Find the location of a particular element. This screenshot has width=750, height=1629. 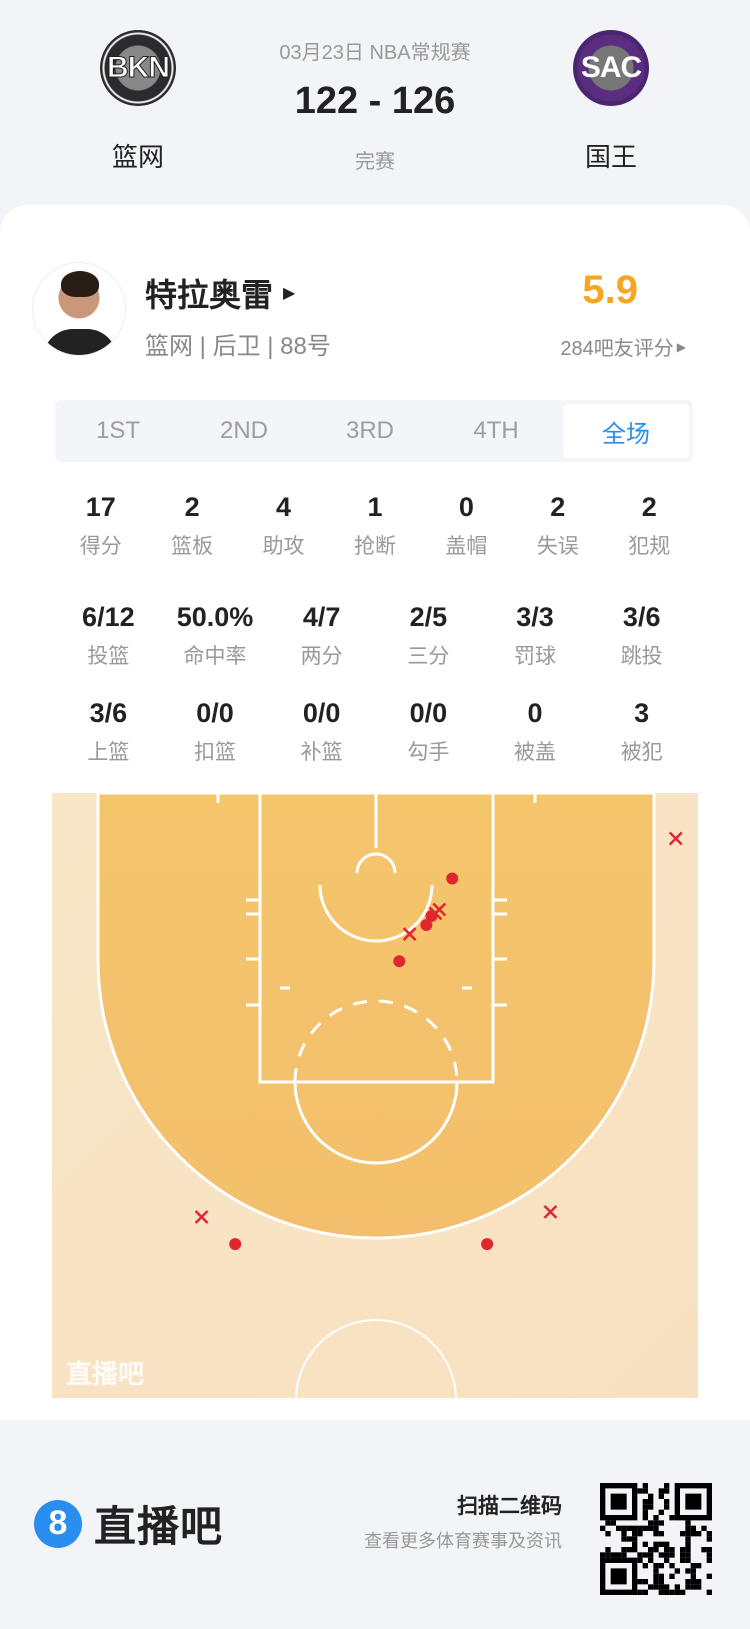

stat-label: 助攻 is located at coordinates (283, 546).